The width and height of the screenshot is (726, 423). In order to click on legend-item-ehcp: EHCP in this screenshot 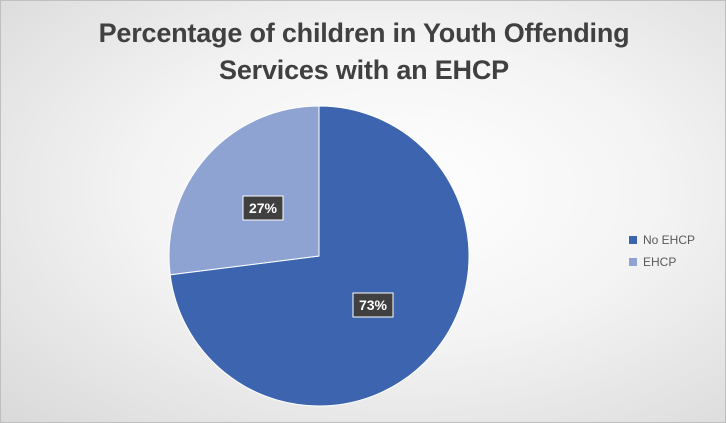, I will do `click(662, 262)`.